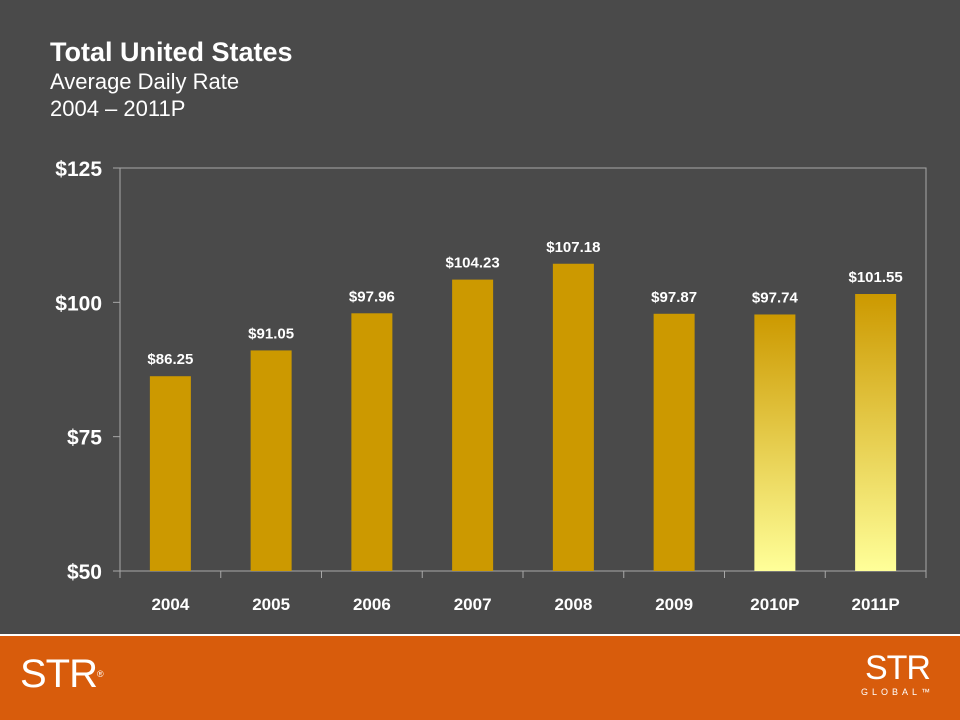 The height and width of the screenshot is (720, 960). What do you see at coordinates (87, 371) in the screenshot?
I see `y-axis: $50 $75 $100 $125` at bounding box center [87, 371].